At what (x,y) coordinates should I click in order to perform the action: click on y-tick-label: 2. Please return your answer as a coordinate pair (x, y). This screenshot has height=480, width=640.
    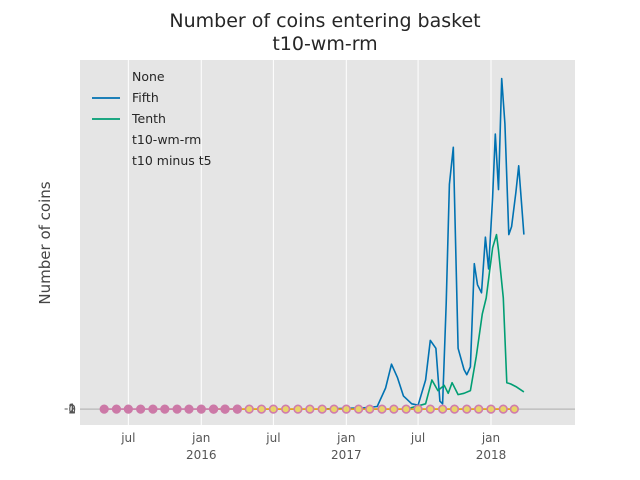
    Looking at the image, I should click on (72, 410).